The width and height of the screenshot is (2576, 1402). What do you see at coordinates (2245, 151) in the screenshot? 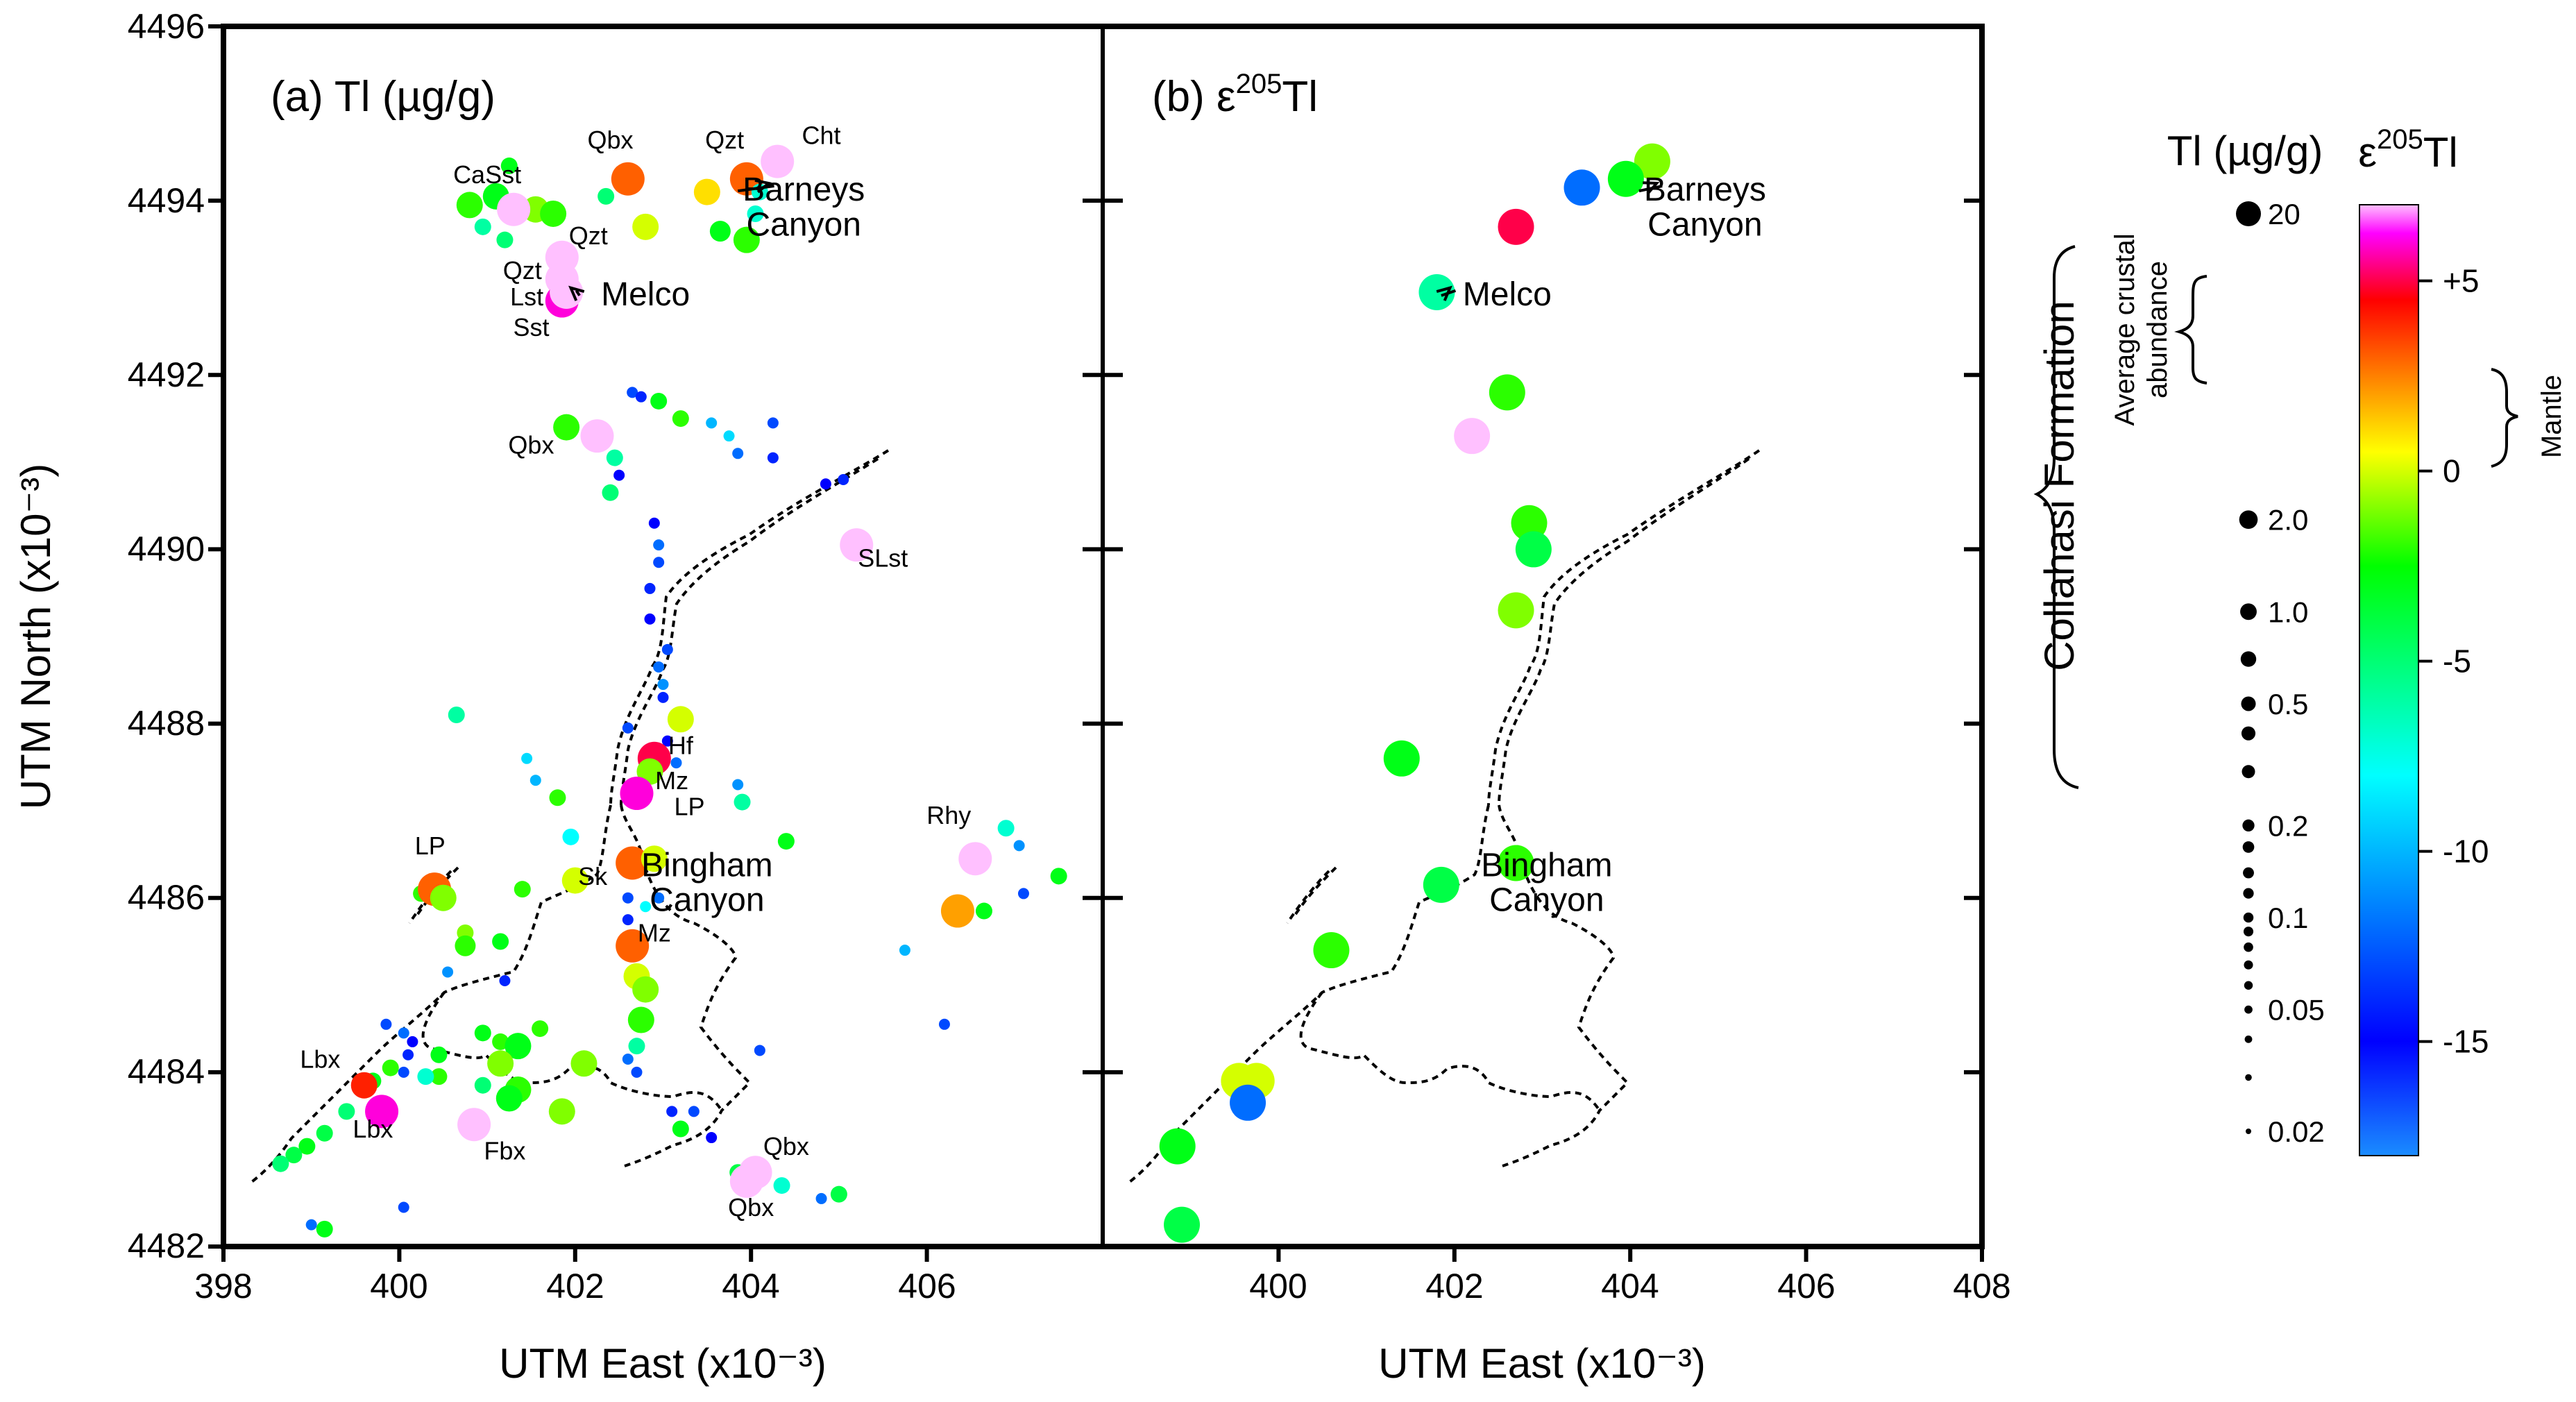
I see `size-legend-title: Tl (µg/g)` at bounding box center [2245, 151].